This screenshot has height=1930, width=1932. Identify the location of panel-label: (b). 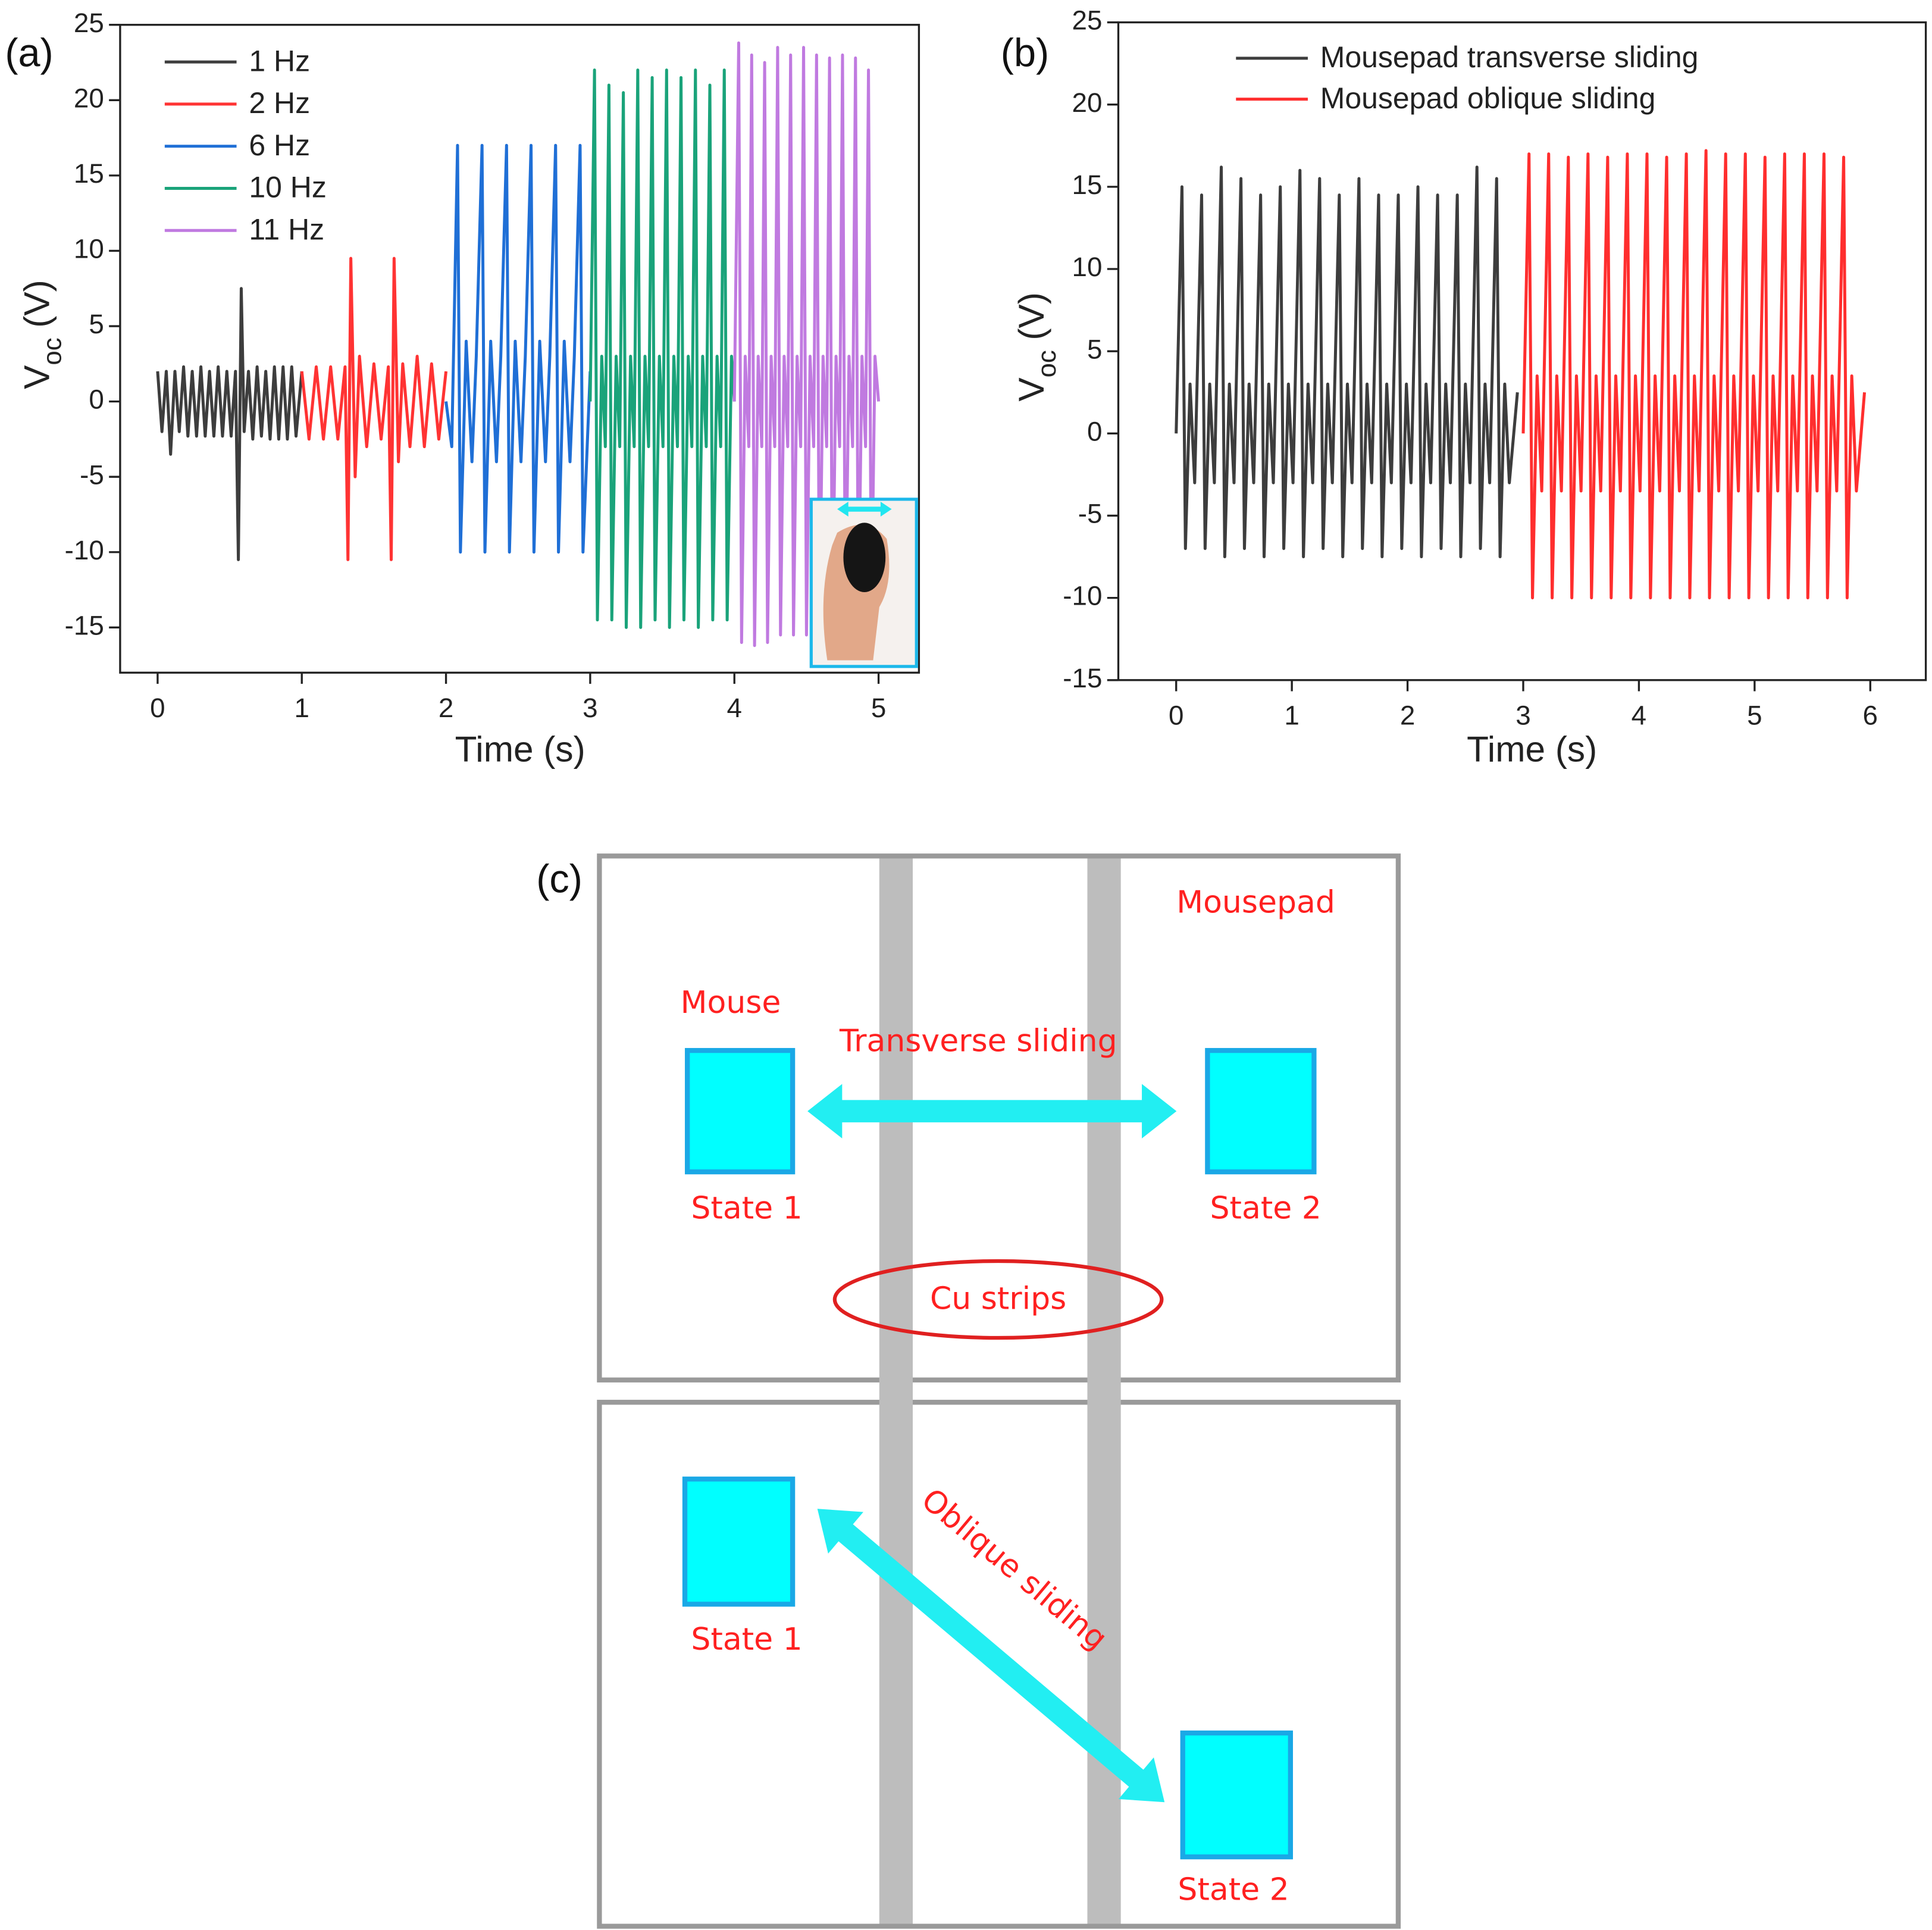
(1025, 53).